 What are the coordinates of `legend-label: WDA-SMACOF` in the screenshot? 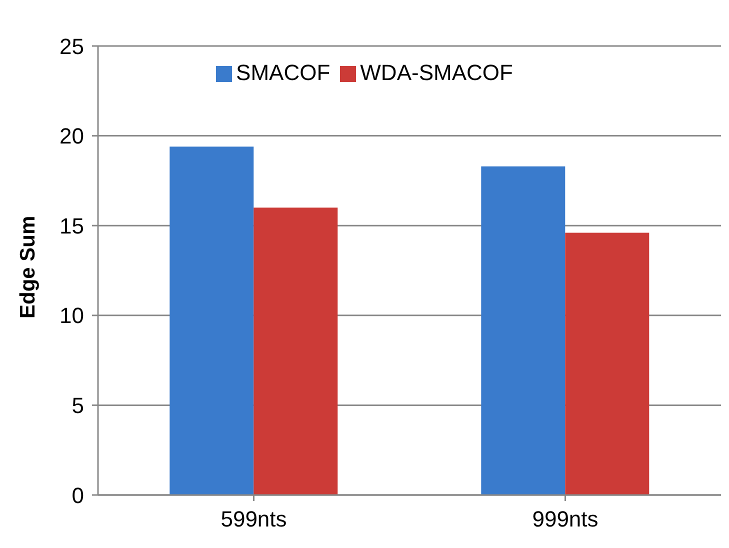 It's located at (436, 72).